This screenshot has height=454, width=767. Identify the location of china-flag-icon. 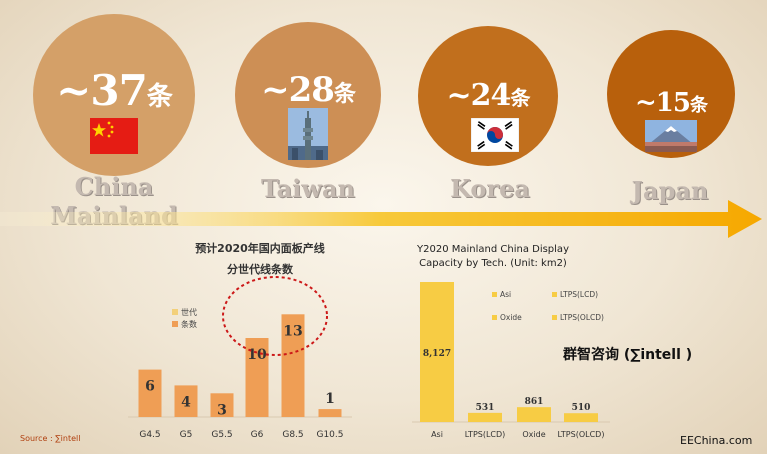
(114, 136).